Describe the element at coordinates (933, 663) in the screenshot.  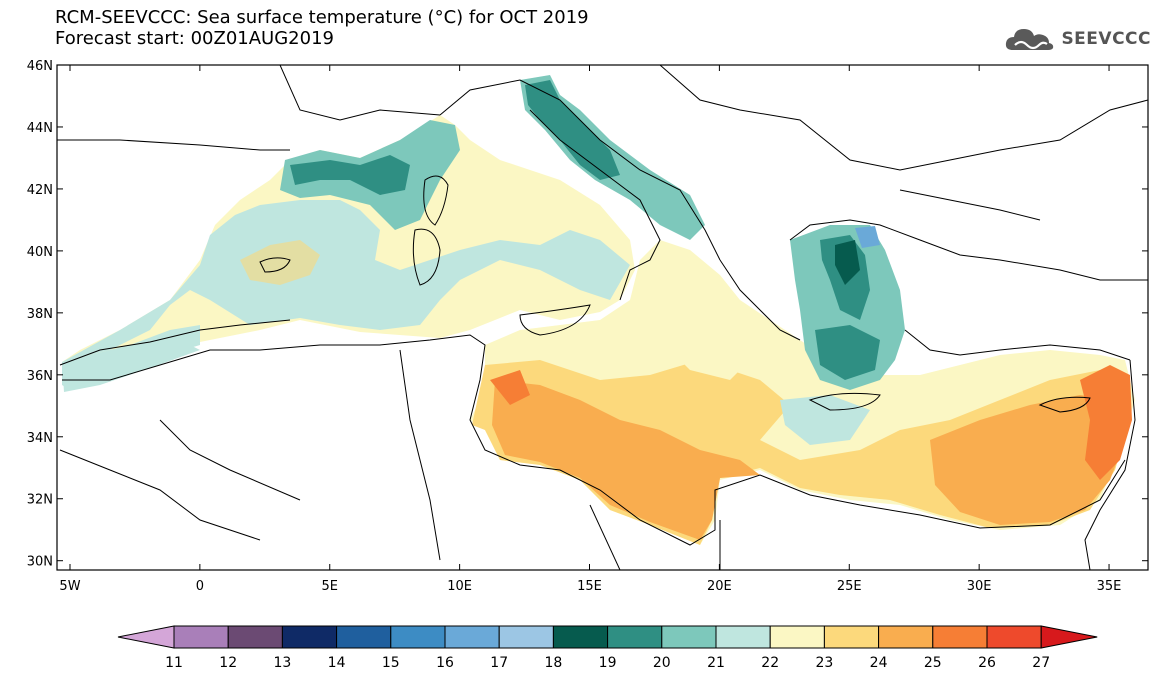
I see `colorbar-label: 25` at that location.